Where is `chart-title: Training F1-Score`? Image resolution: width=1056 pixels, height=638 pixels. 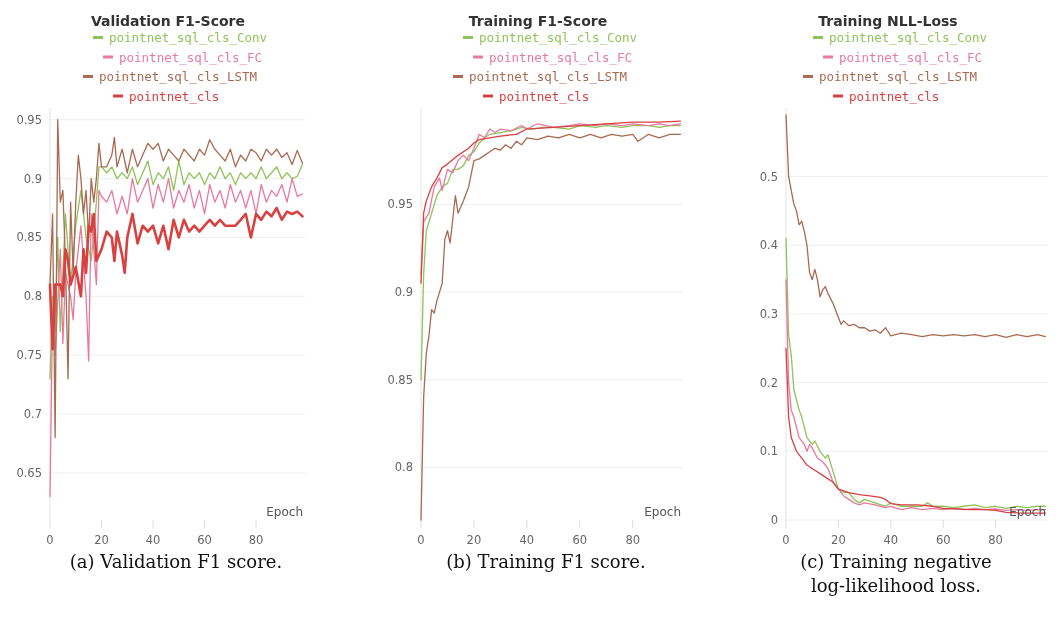
chart-title: Training F1-Score is located at coordinates (538, 21).